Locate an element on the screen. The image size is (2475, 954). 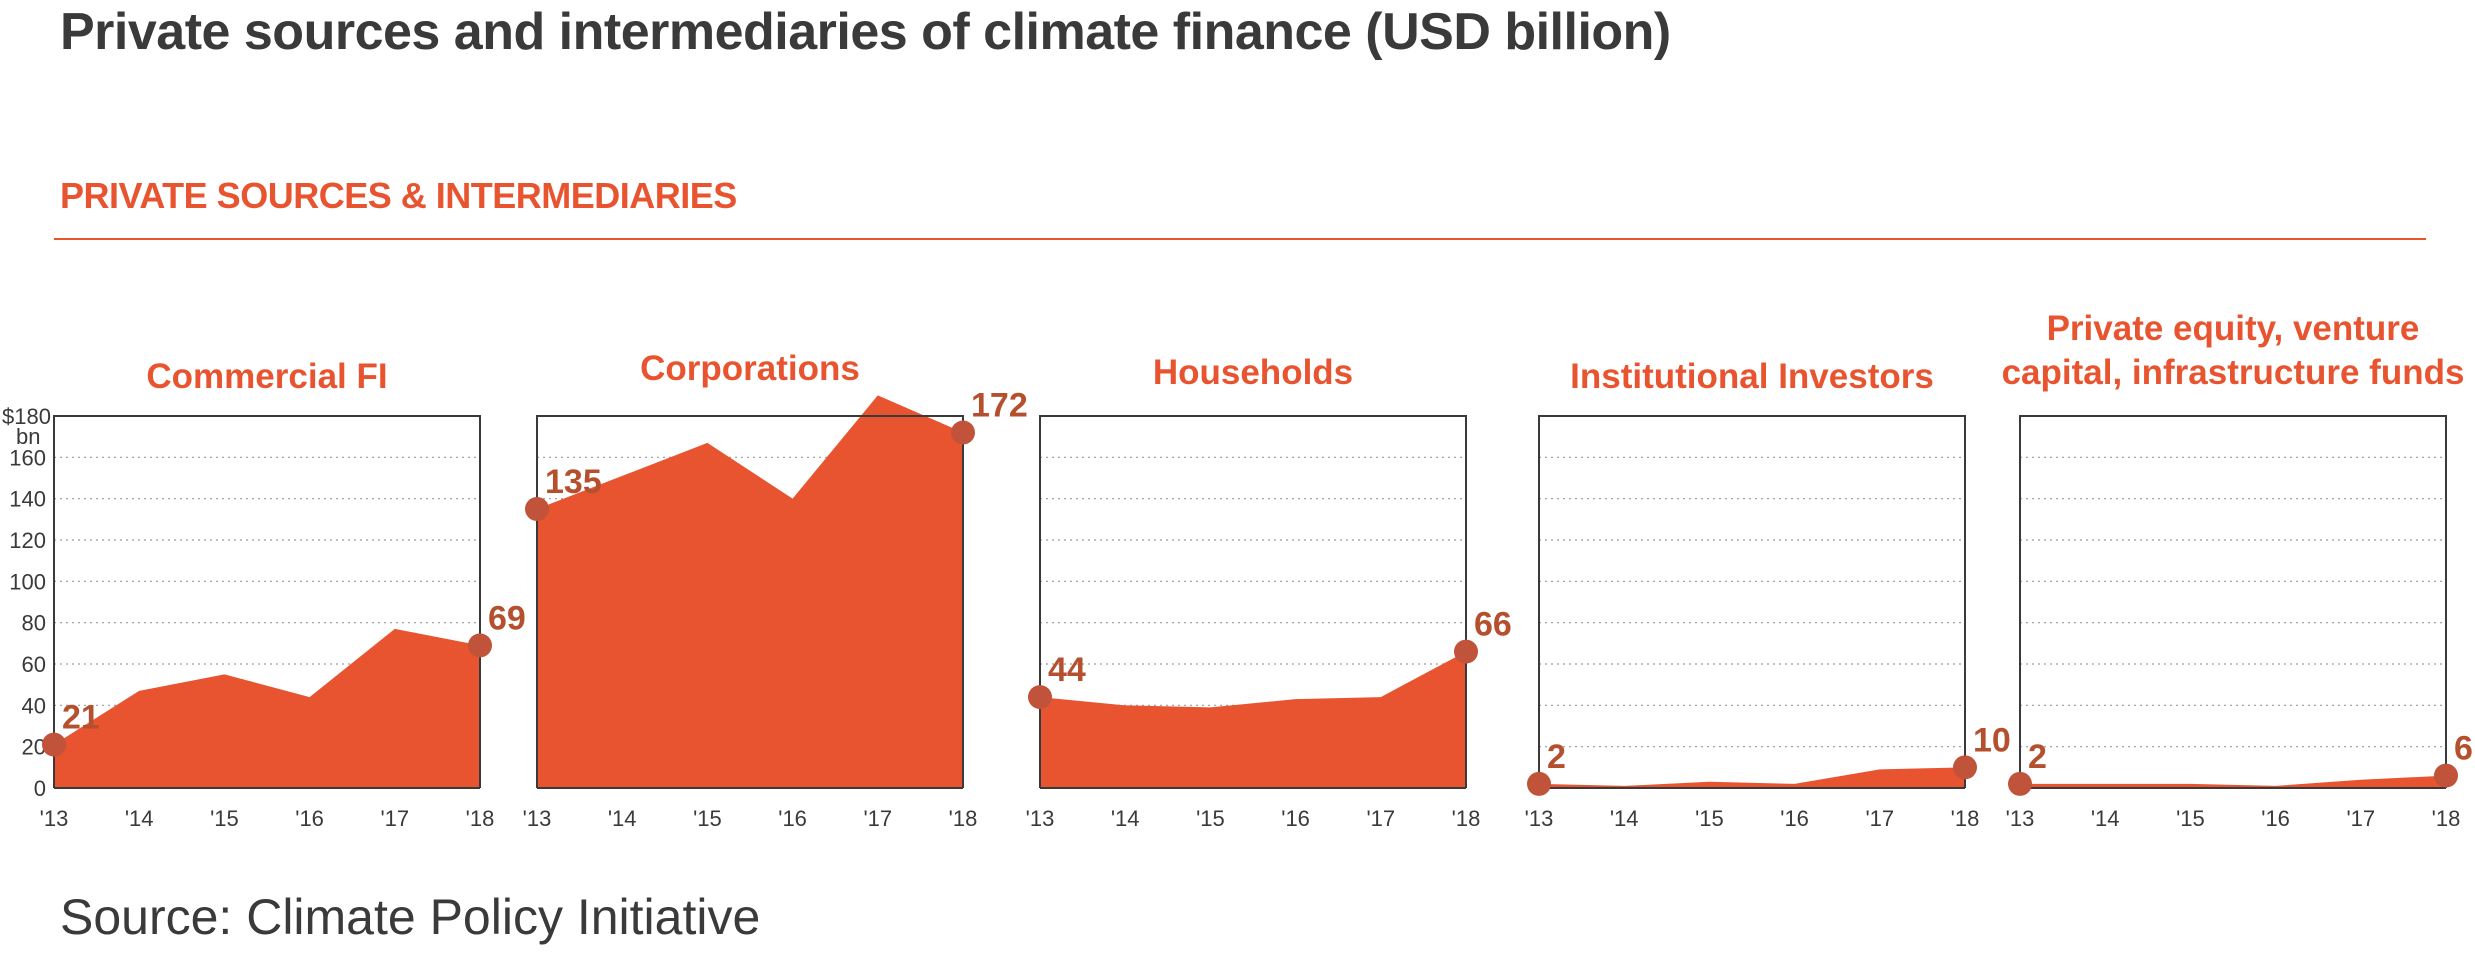
y-tick-label: 140 is located at coordinates (27, 499).